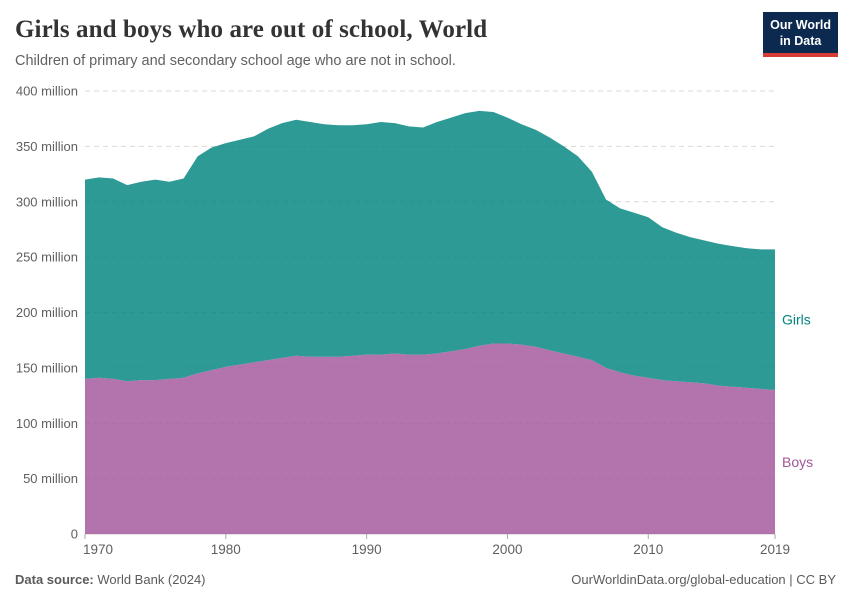 The height and width of the screenshot is (600, 850). I want to click on data-source-value: World Bank (2024), so click(149, 579).